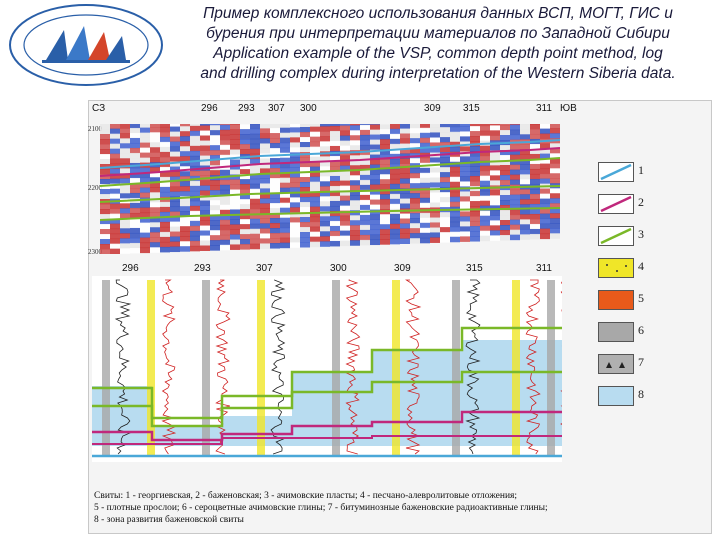 This screenshot has height=540, width=720. I want to click on well-label-top: 311, so click(544, 108).